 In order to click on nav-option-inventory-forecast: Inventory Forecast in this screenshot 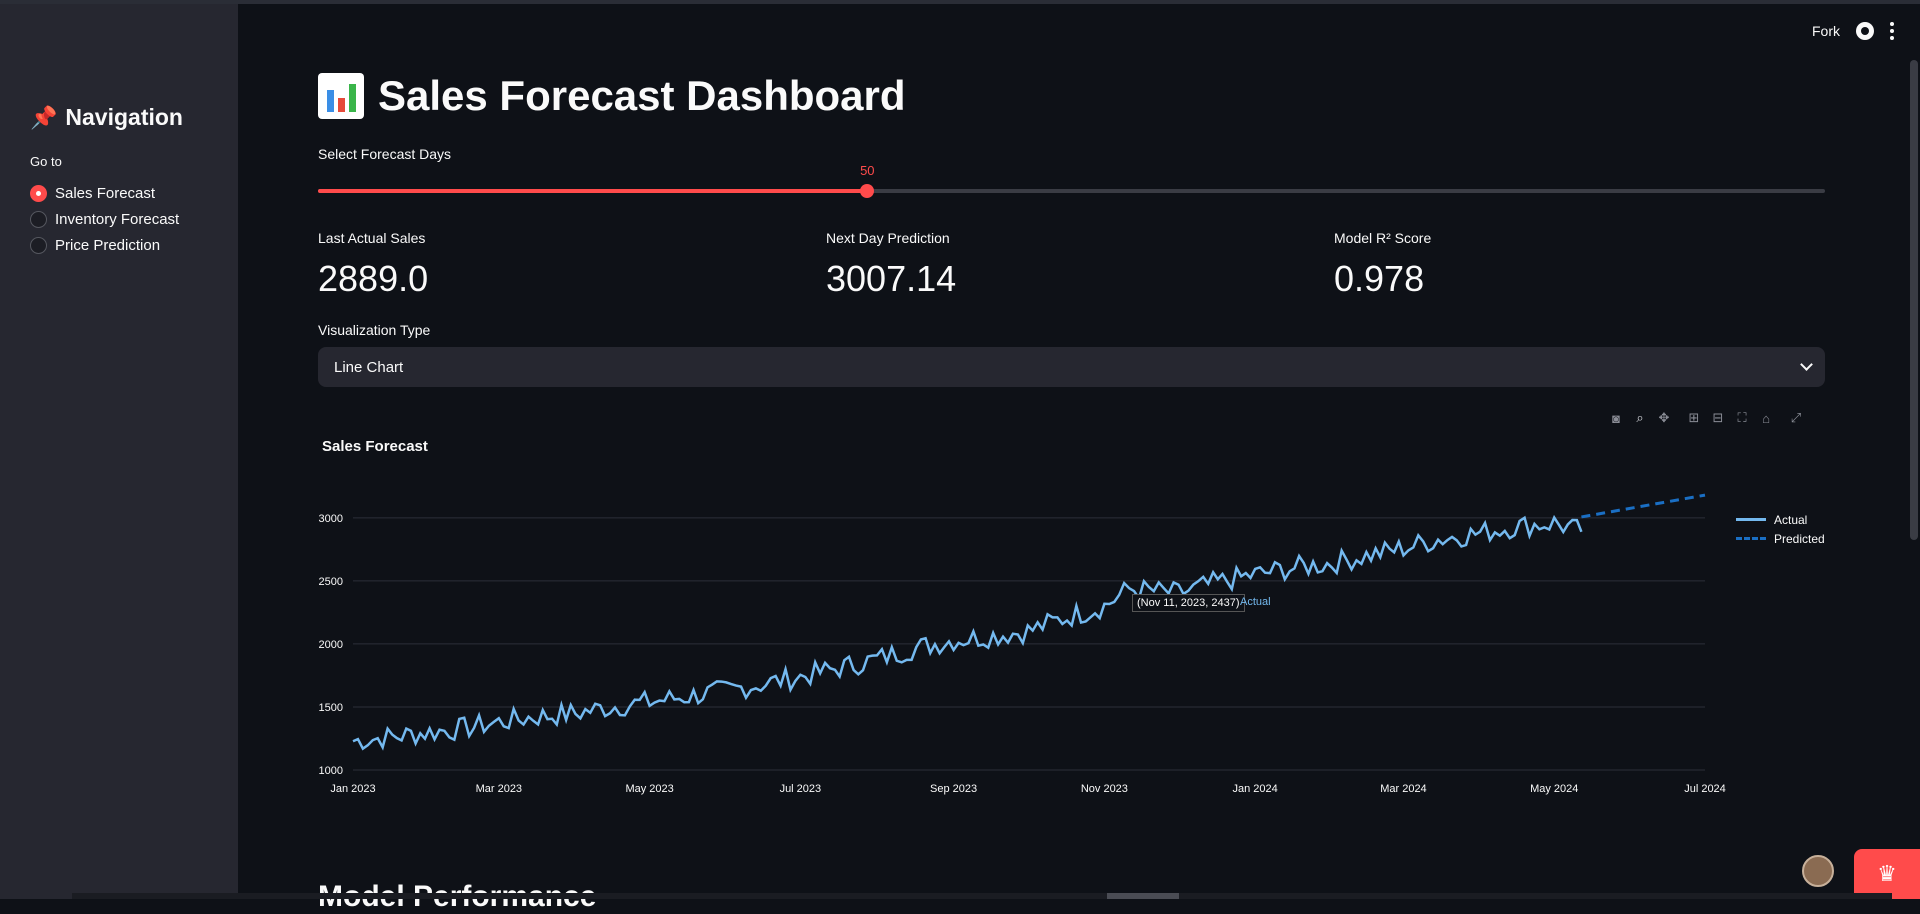, I will do `click(104, 219)`.